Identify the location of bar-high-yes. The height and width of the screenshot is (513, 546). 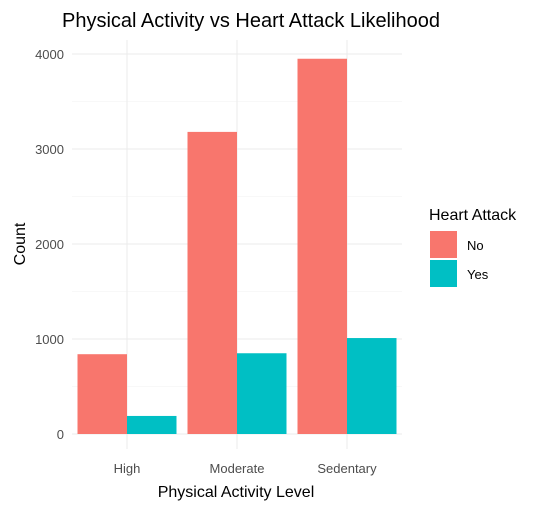
(152, 424).